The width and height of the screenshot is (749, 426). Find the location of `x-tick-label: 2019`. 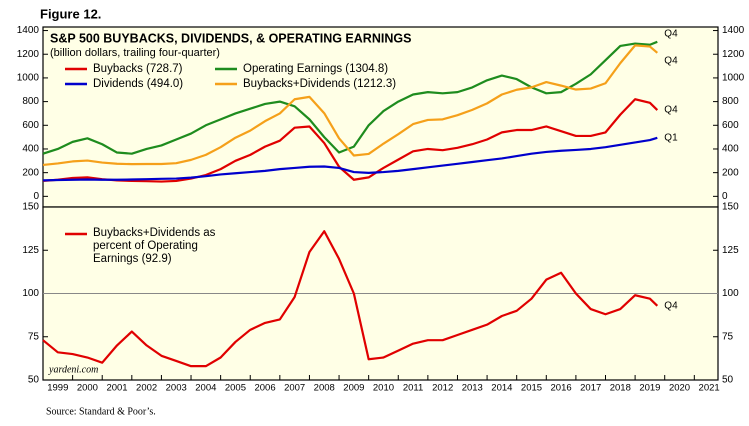

x-tick-label: 2019 is located at coordinates (649, 388).